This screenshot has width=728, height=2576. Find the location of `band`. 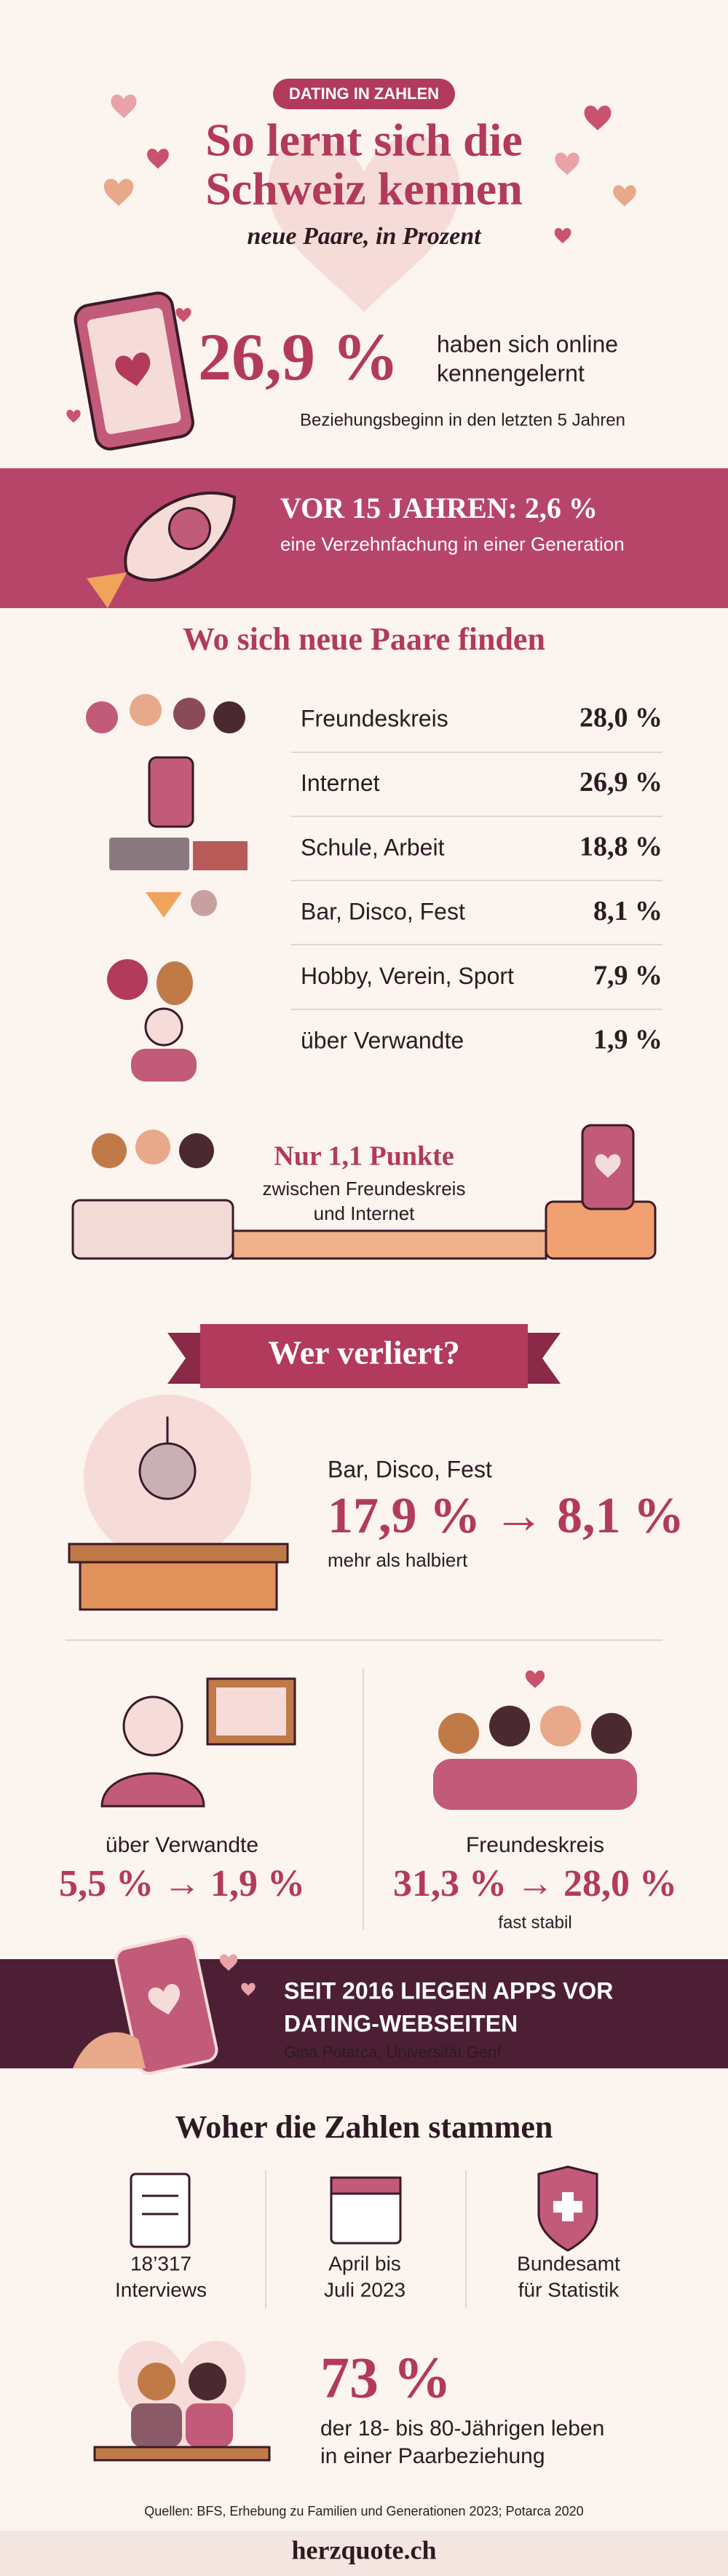

band is located at coordinates (364, 538).